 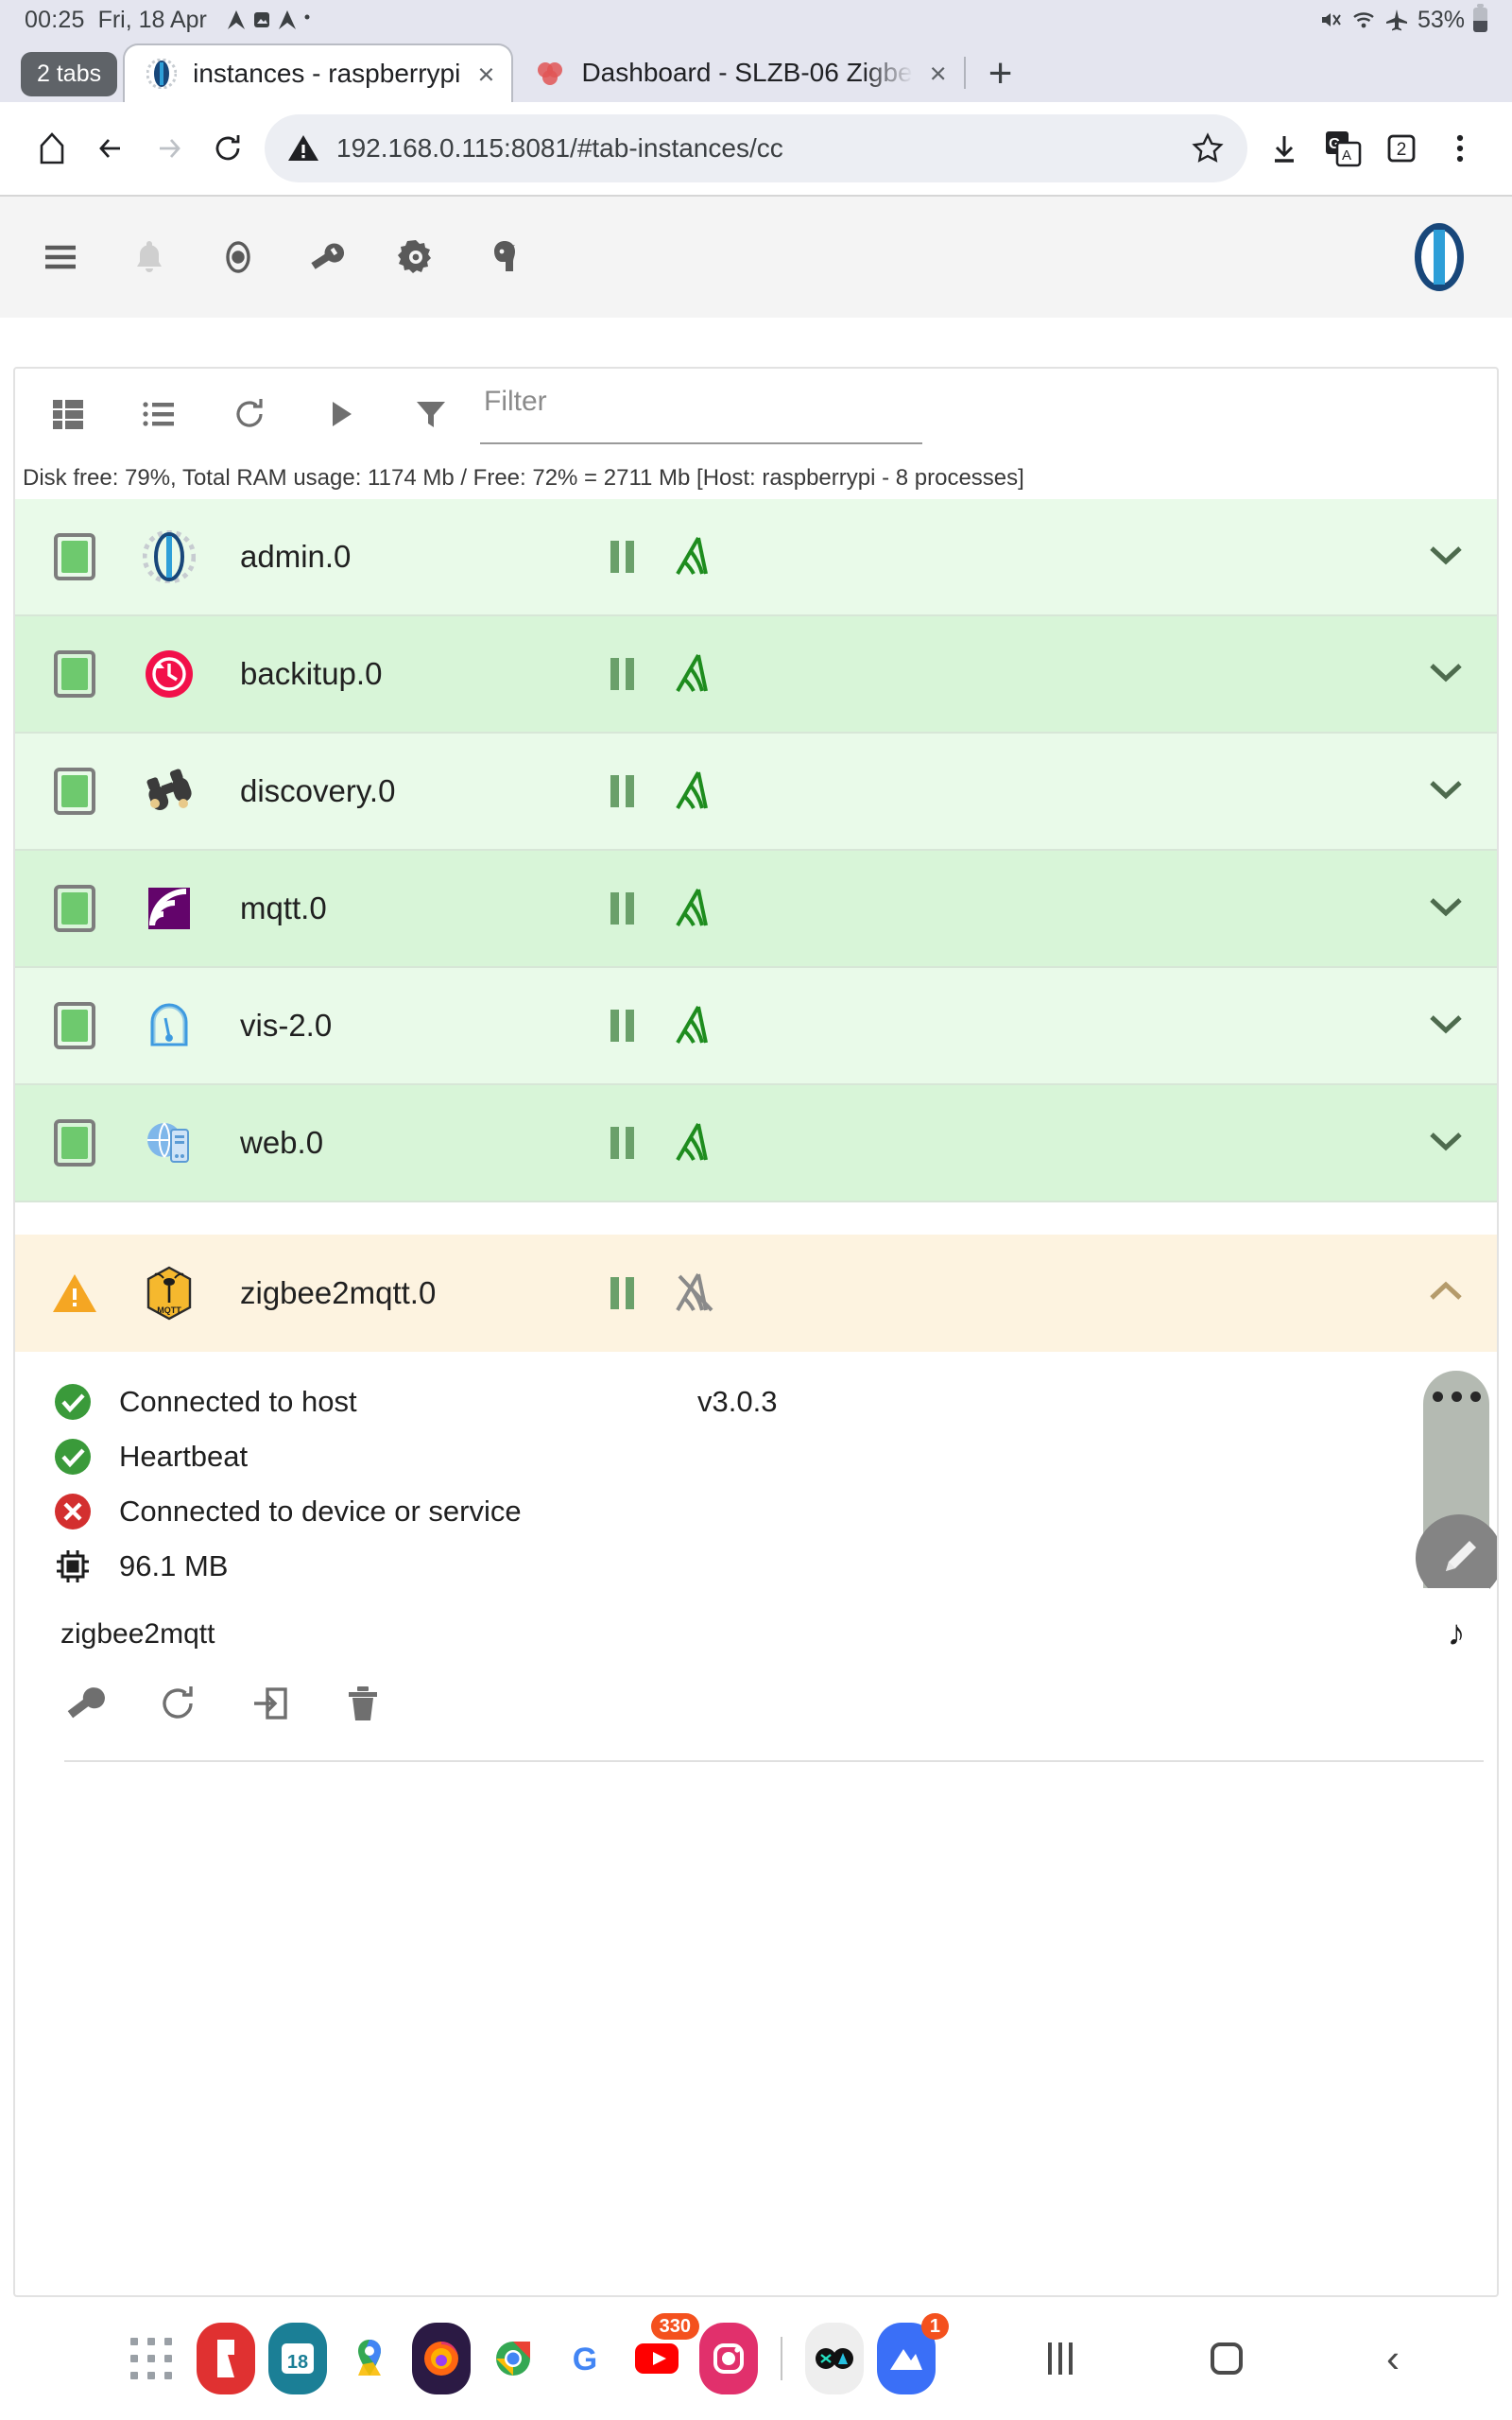 What do you see at coordinates (738, 72) in the screenshot?
I see `browser-tab-dashboard: Dashboard - SLZB-06 Zigbe ×` at bounding box center [738, 72].